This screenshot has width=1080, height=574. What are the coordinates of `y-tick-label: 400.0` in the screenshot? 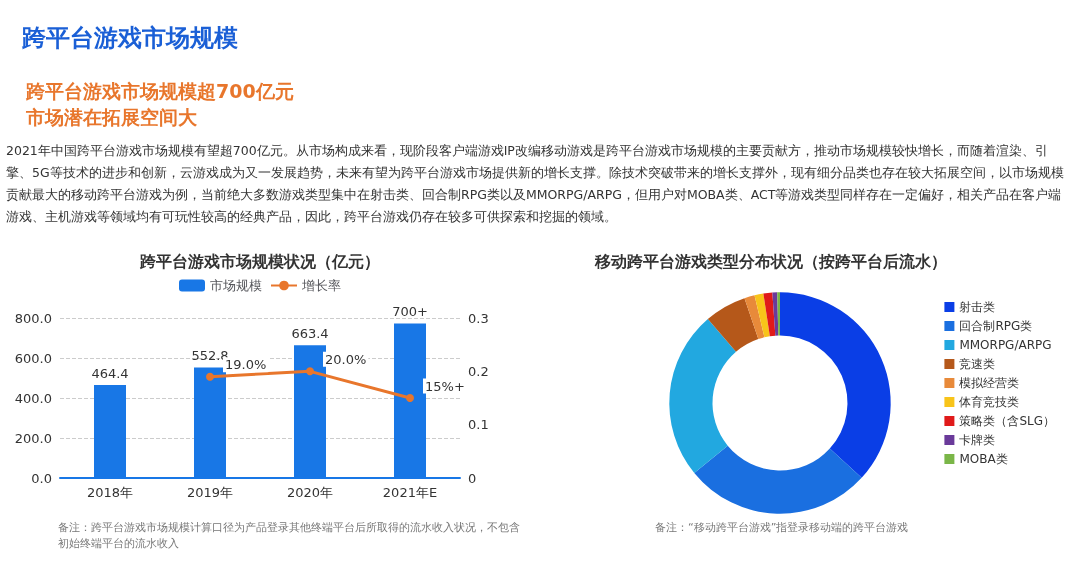 It's located at (33, 398).